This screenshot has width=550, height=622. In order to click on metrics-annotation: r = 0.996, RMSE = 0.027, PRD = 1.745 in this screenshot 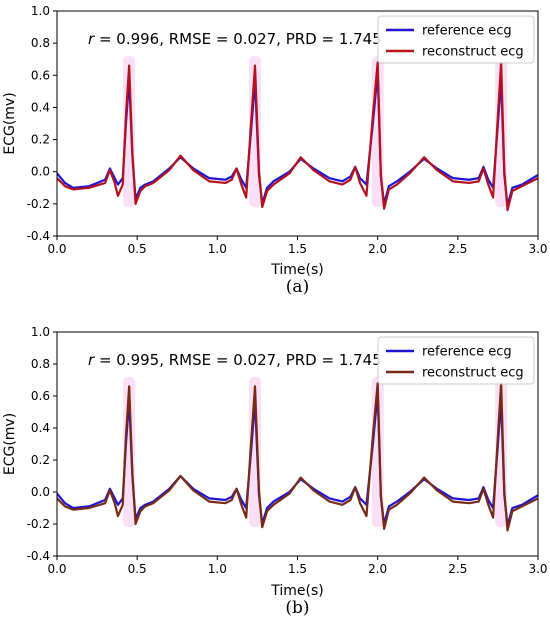, I will do `click(235, 39)`.